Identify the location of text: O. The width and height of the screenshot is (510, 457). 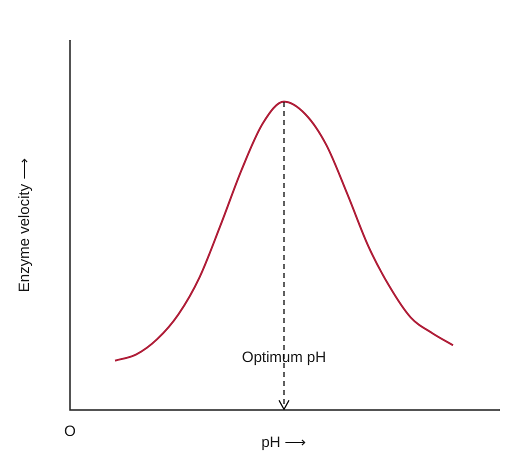
(70, 431).